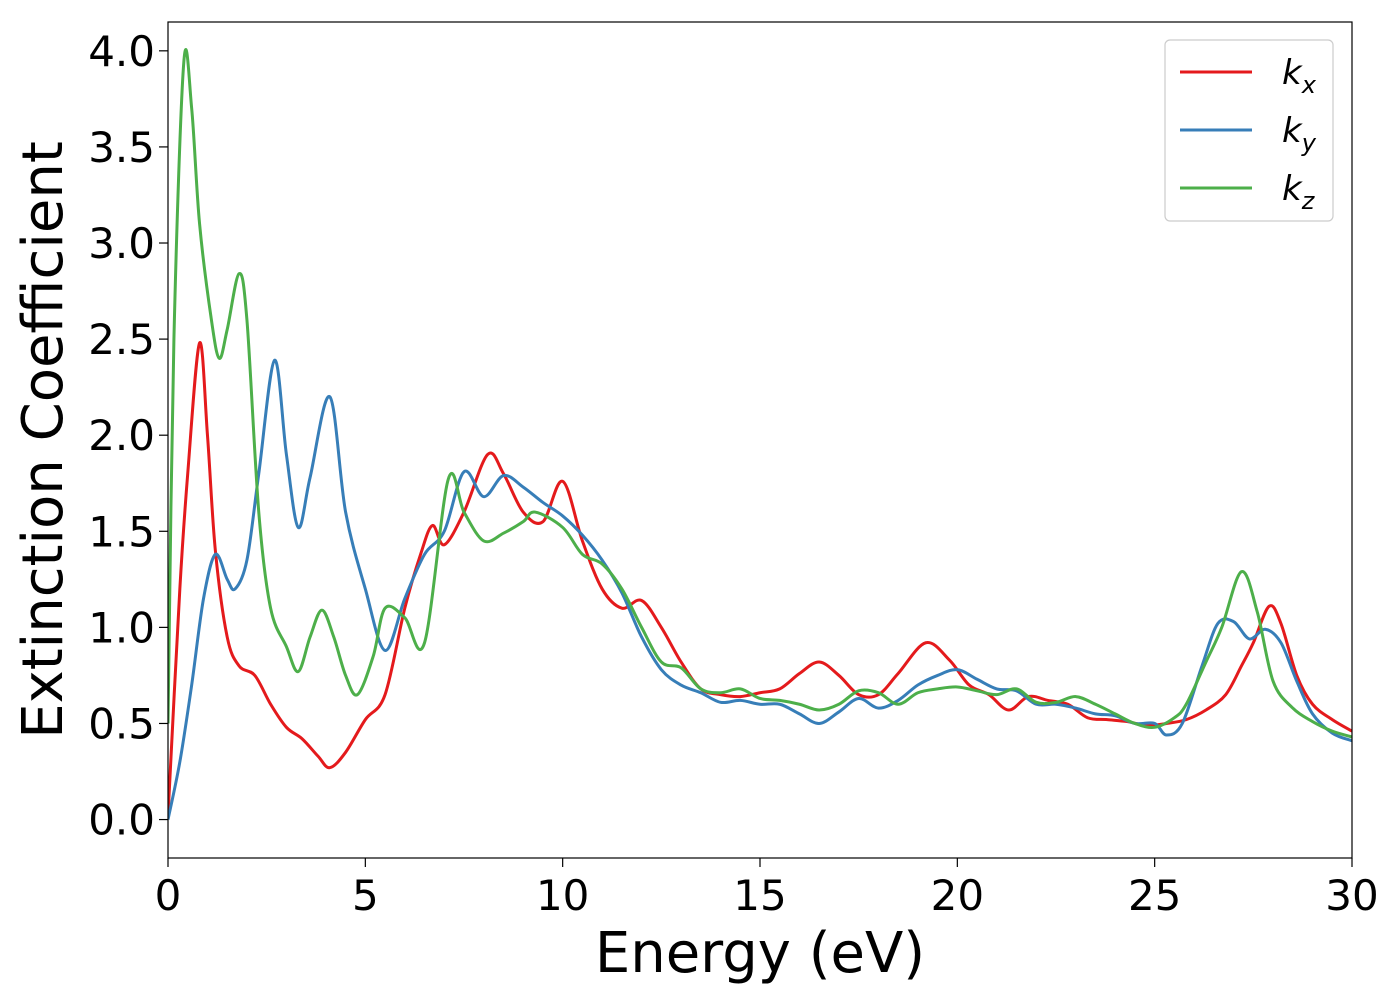  What do you see at coordinates (121, 147) in the screenshot?
I see `y-tick-label: 3.5` at bounding box center [121, 147].